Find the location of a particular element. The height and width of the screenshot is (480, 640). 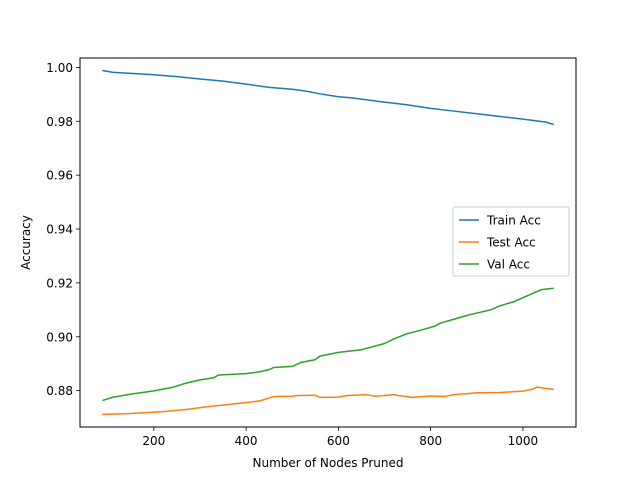

x-axis-ticks: 200 400 600 800 1000 is located at coordinates (340, 437).